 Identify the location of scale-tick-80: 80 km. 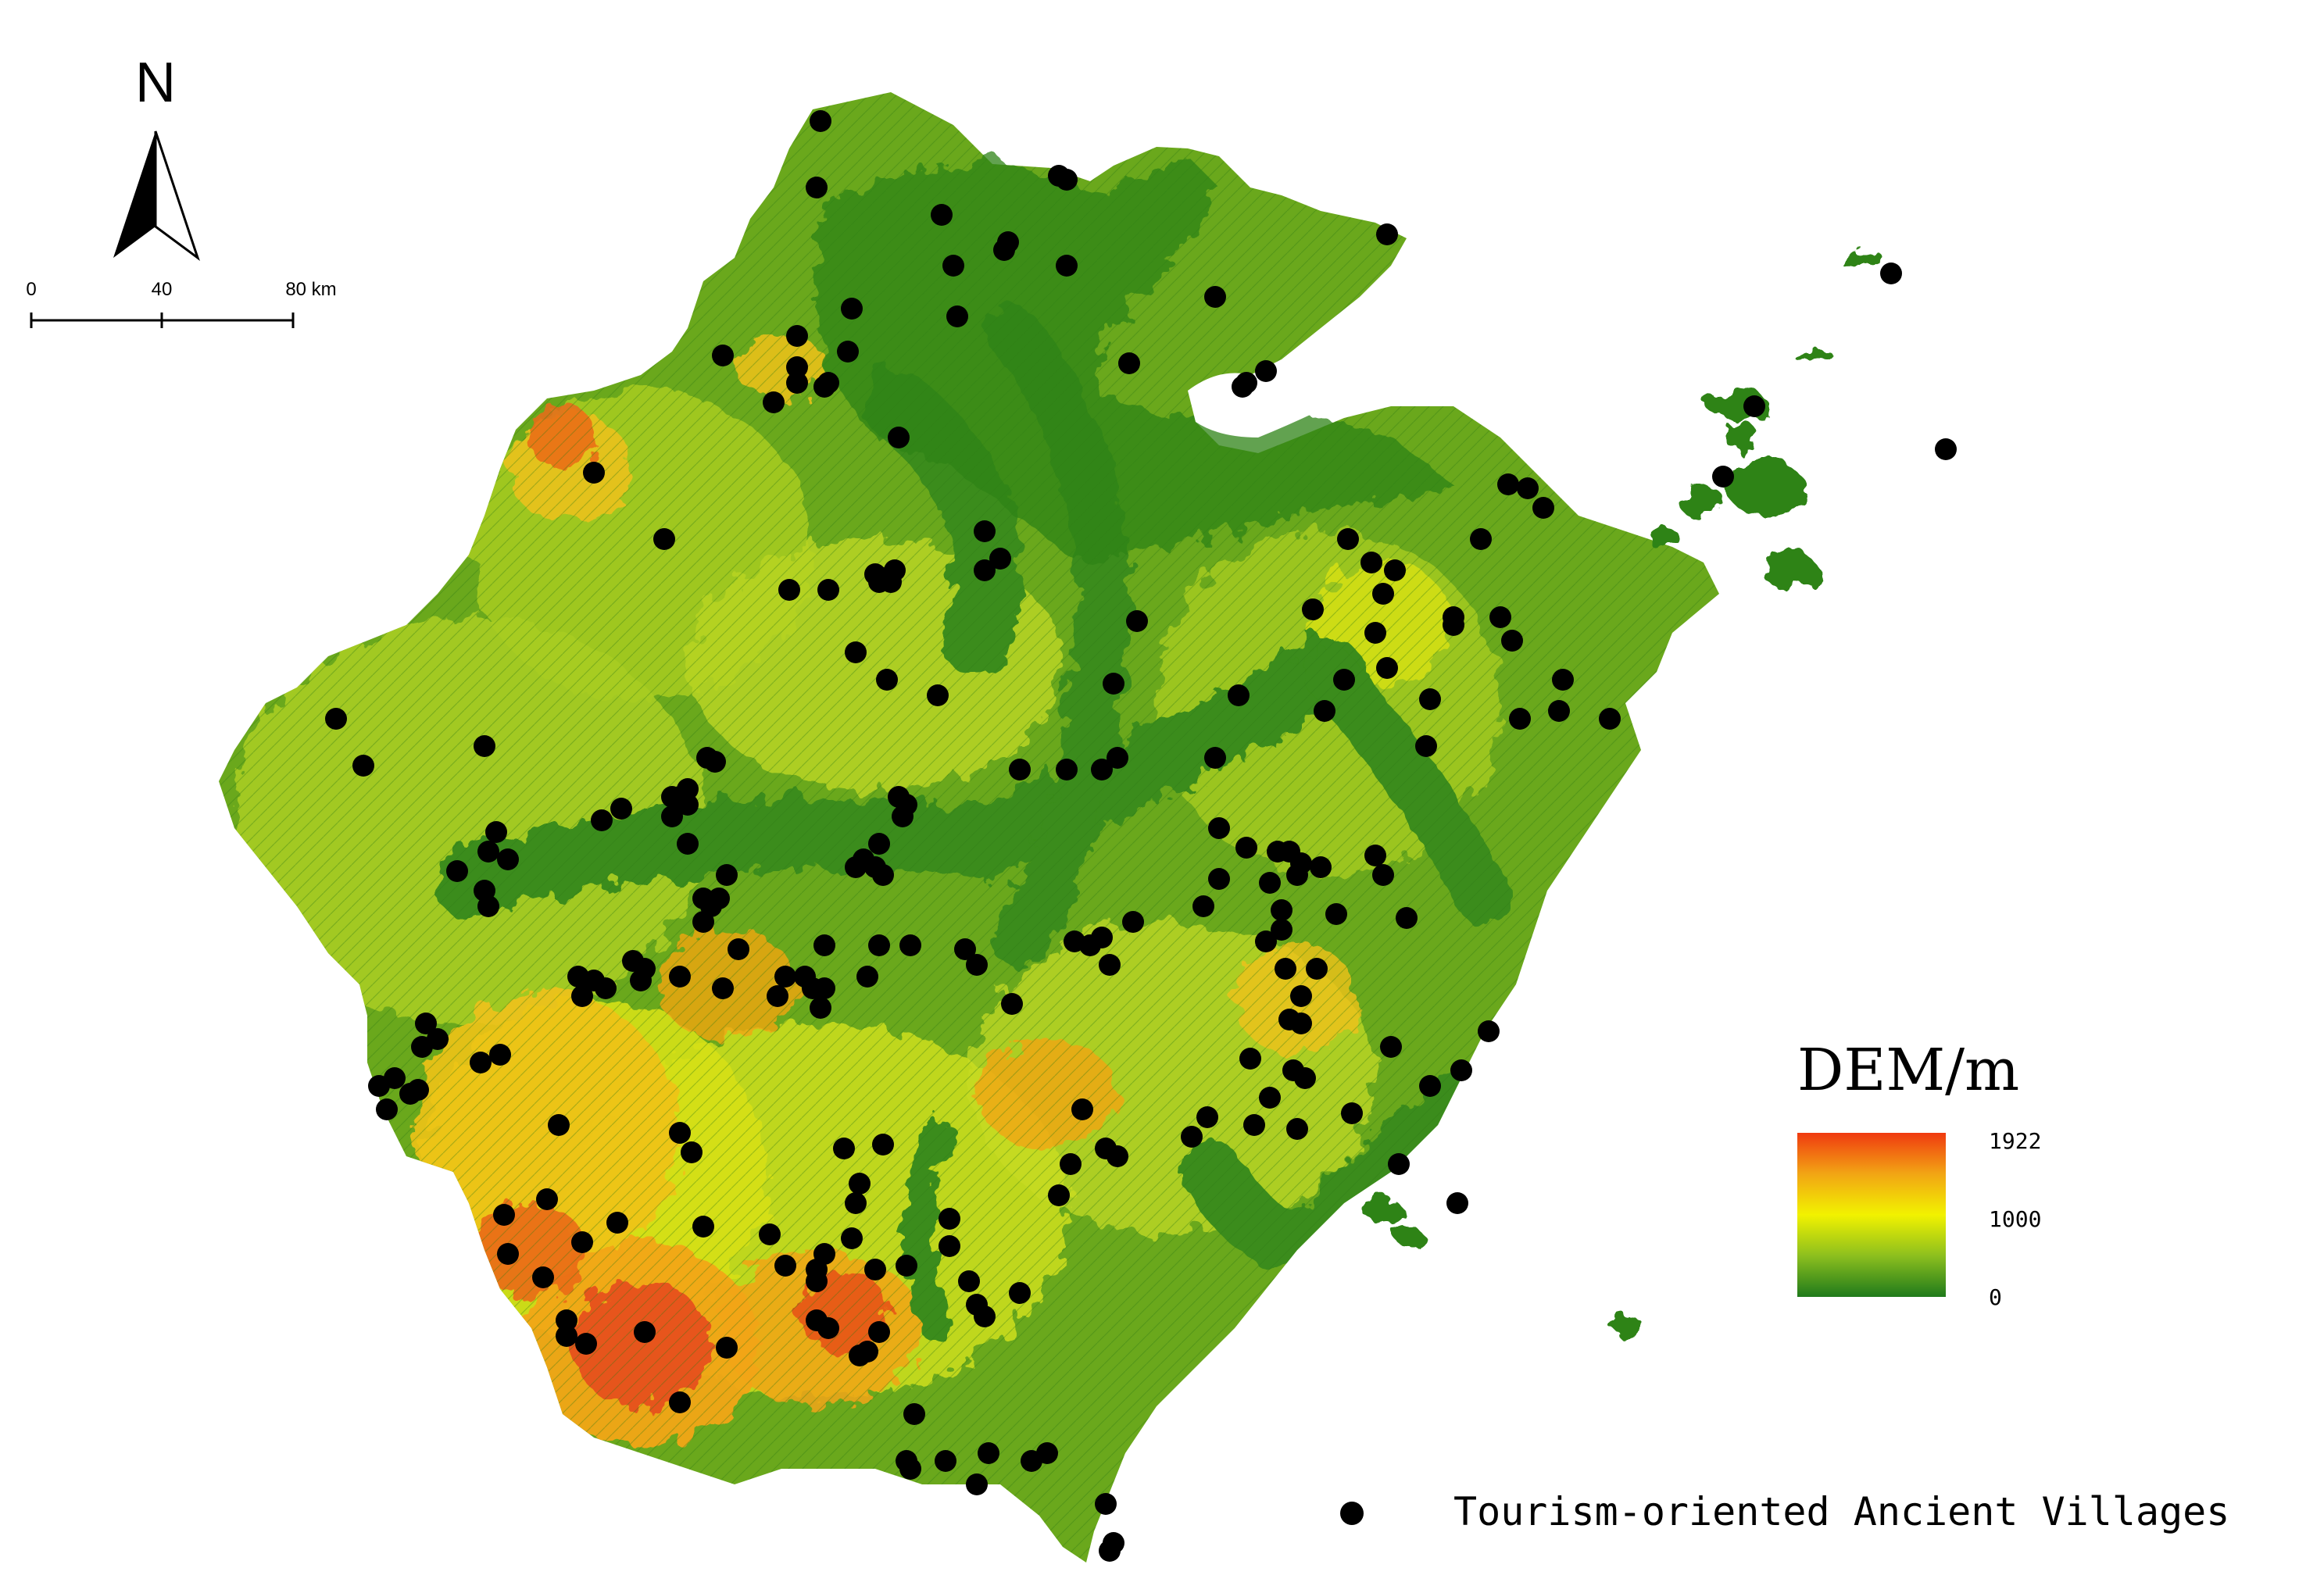
(310, 289).